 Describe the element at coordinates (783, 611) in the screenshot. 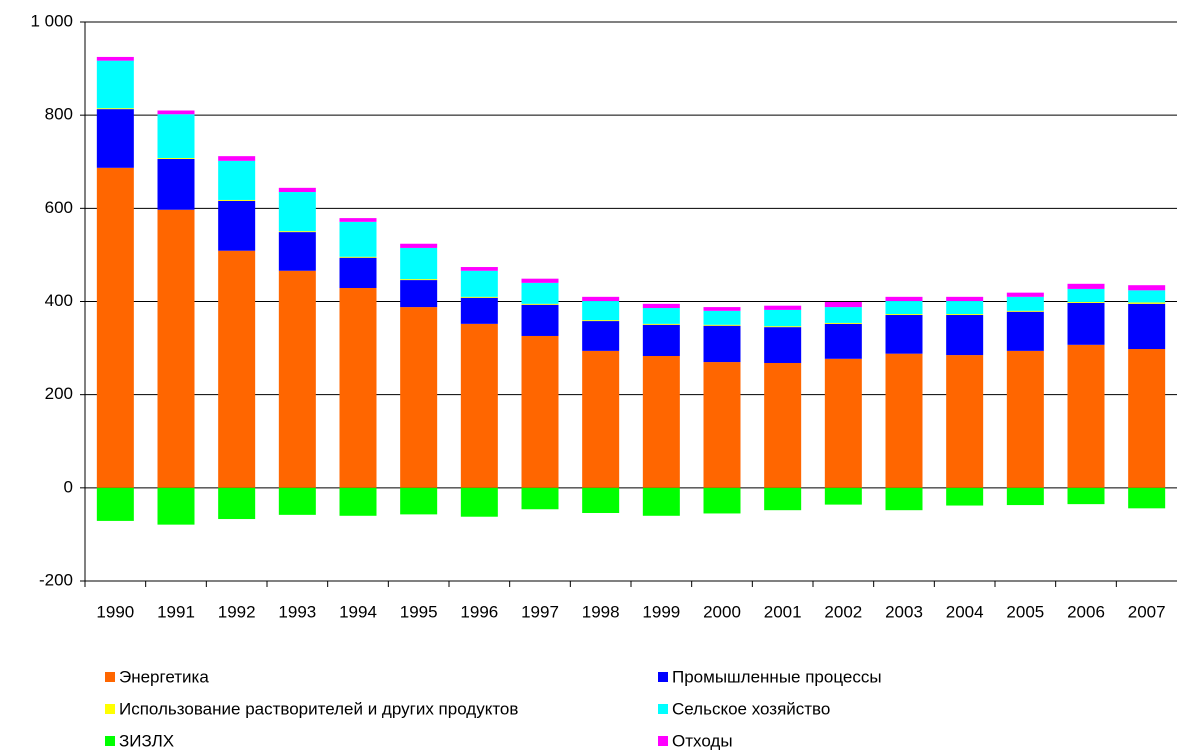

I see `x-tick-label: 2001` at that location.